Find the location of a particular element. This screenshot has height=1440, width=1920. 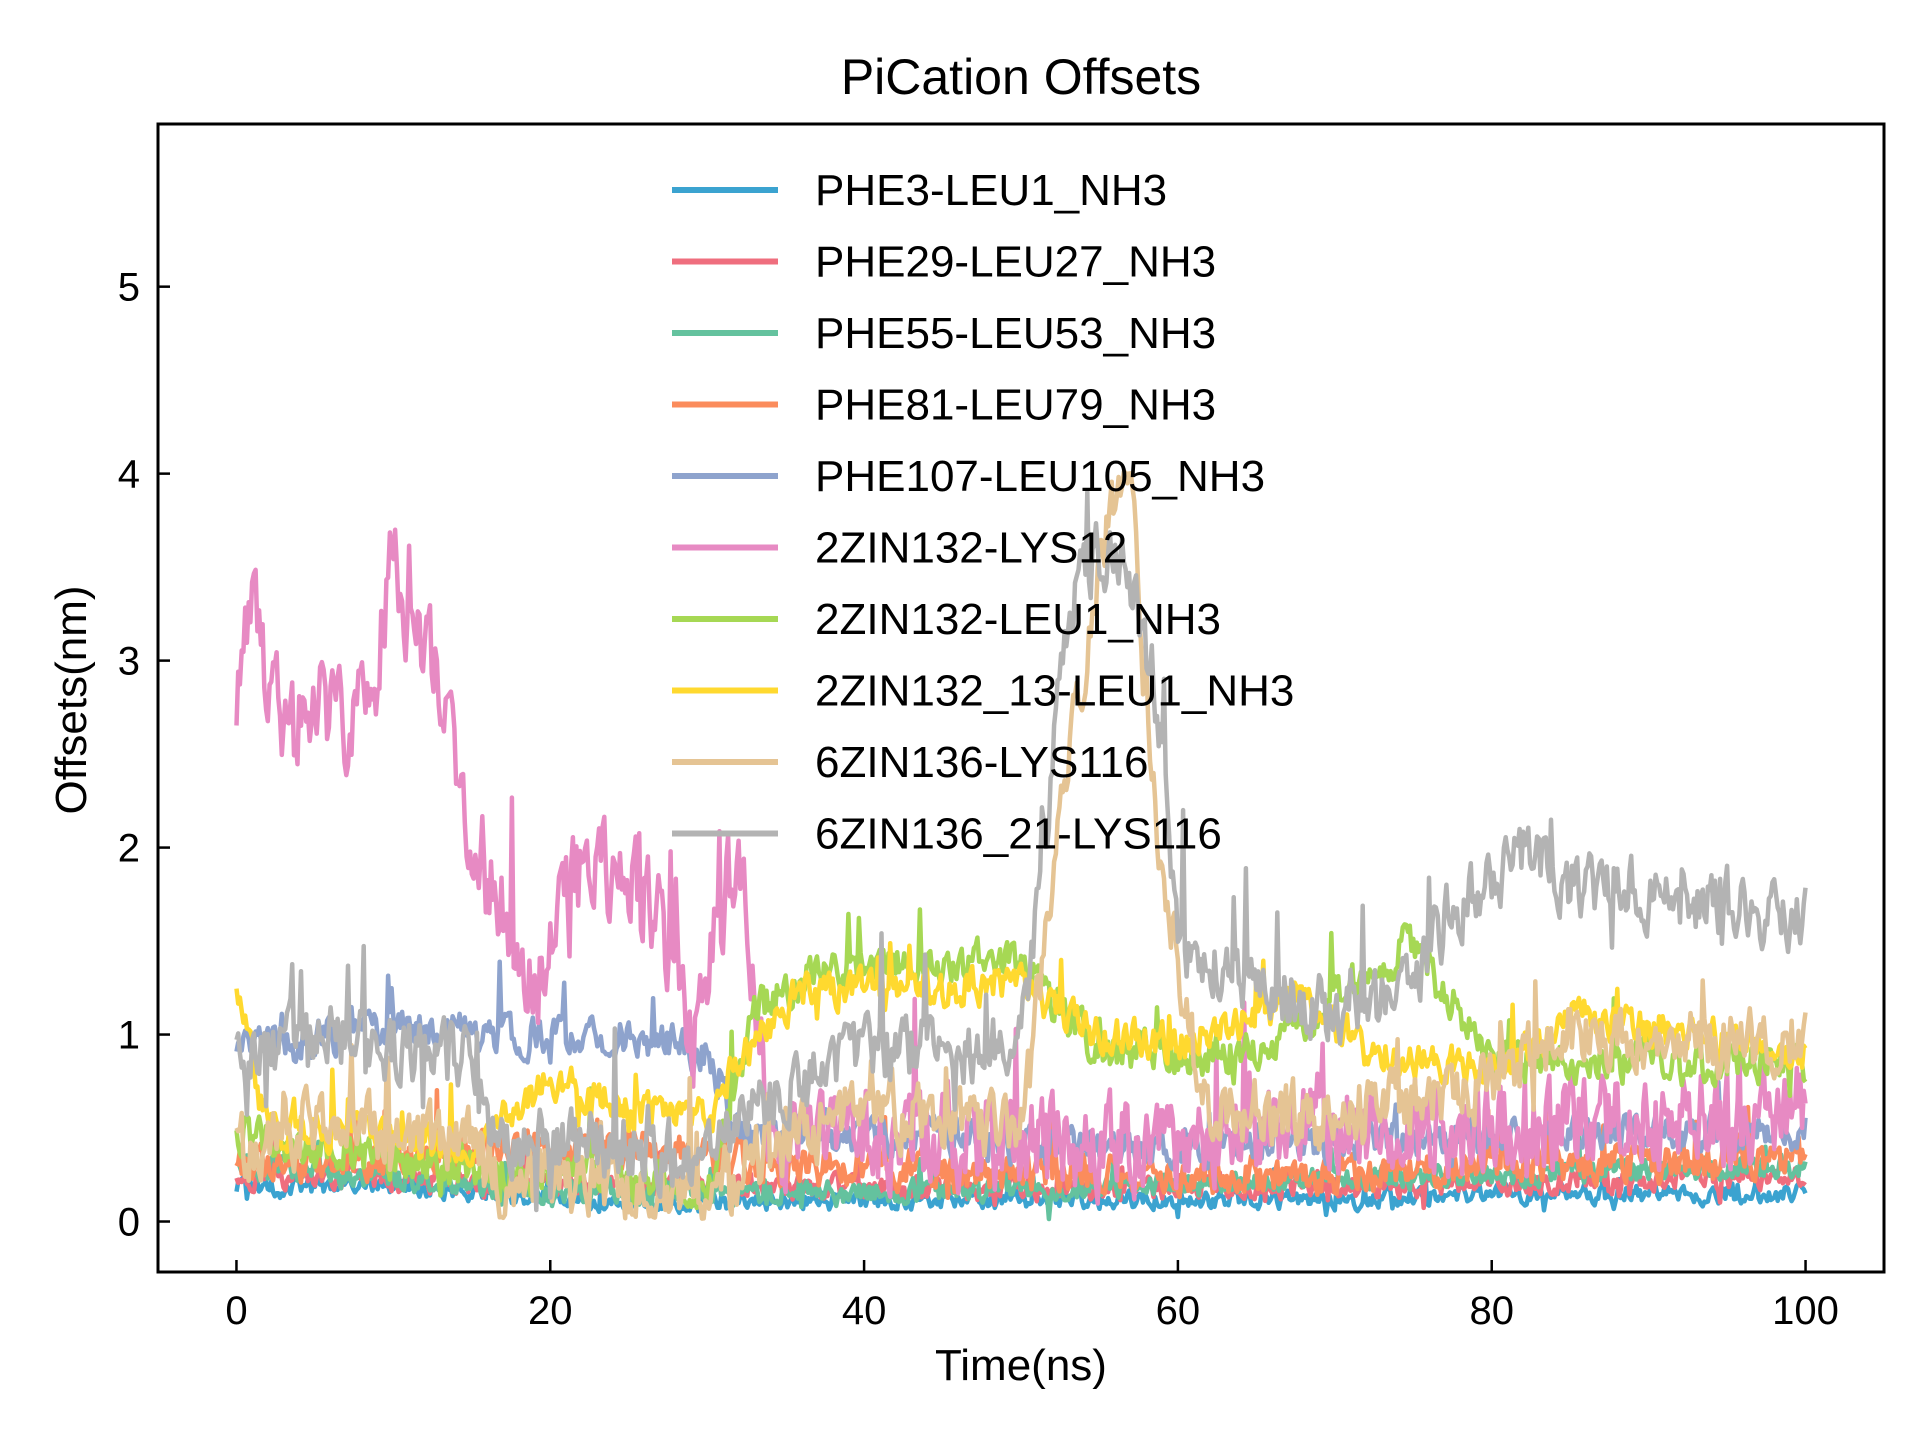

y-tick-label: 1 is located at coordinates (129, 1036).